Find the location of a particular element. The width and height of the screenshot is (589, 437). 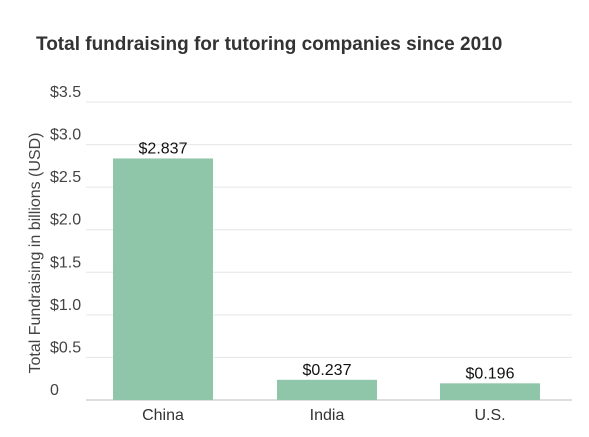

x-tick-label: India is located at coordinates (327, 415).